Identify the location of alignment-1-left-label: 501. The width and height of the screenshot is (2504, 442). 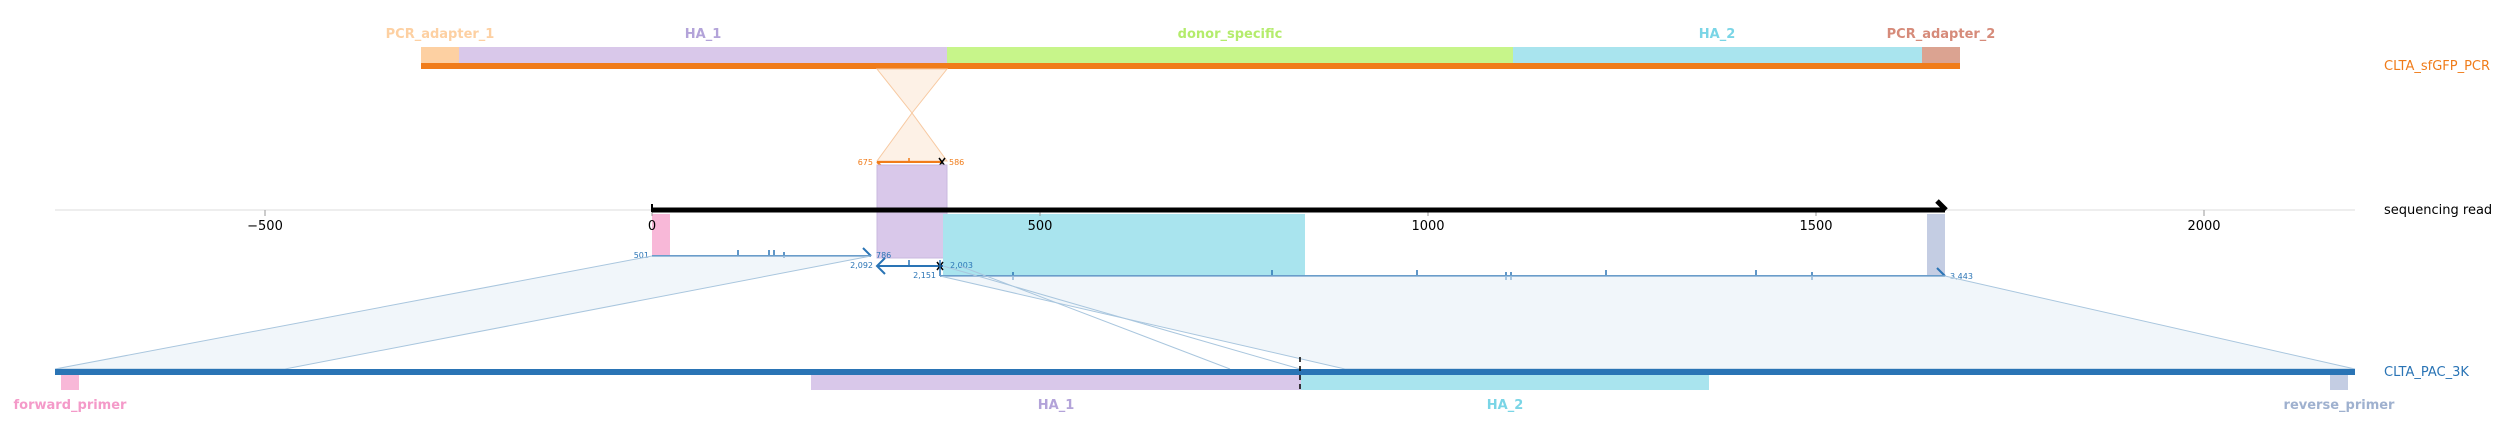
(641, 255).